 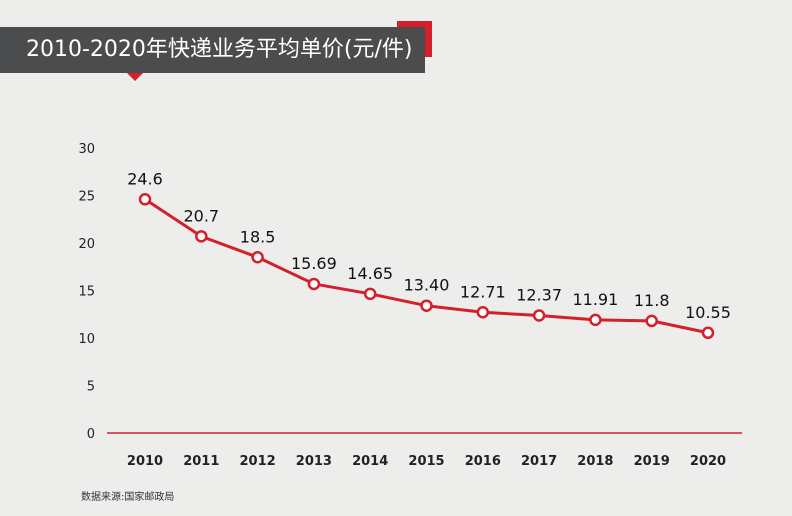 What do you see at coordinates (483, 461) in the screenshot?
I see `x-tick-label: 2016` at bounding box center [483, 461].